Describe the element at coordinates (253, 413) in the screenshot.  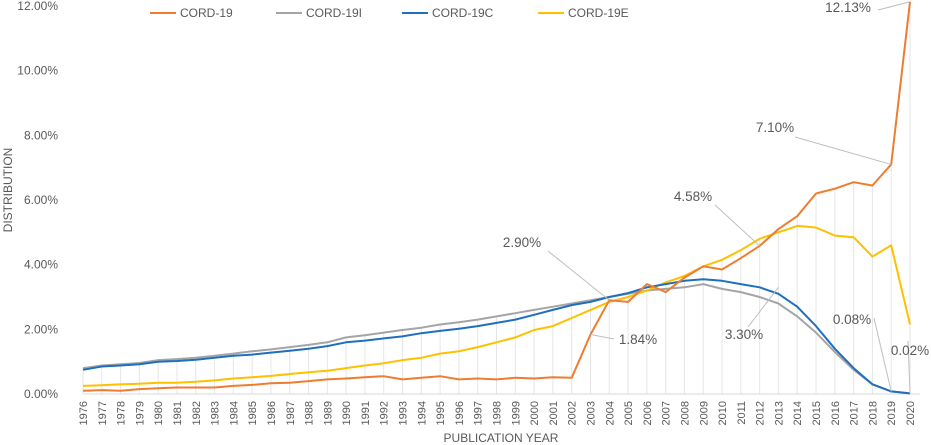
I see `x-tick-label: 1985` at that location.